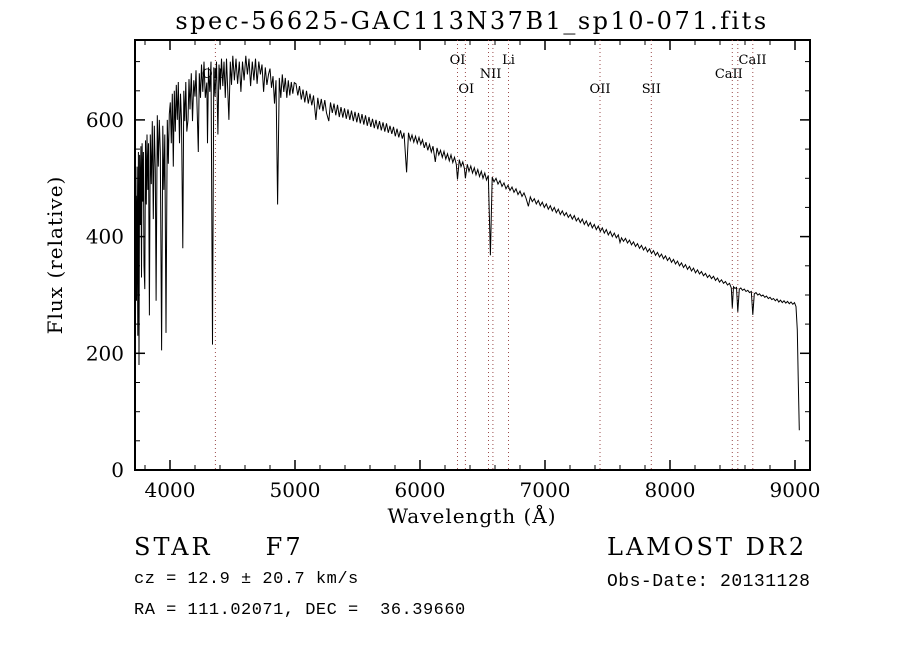 Image resolution: width=900 pixels, height=649 pixels. I want to click on obs-date-text: Obs-Date: 20131128, so click(709, 582).